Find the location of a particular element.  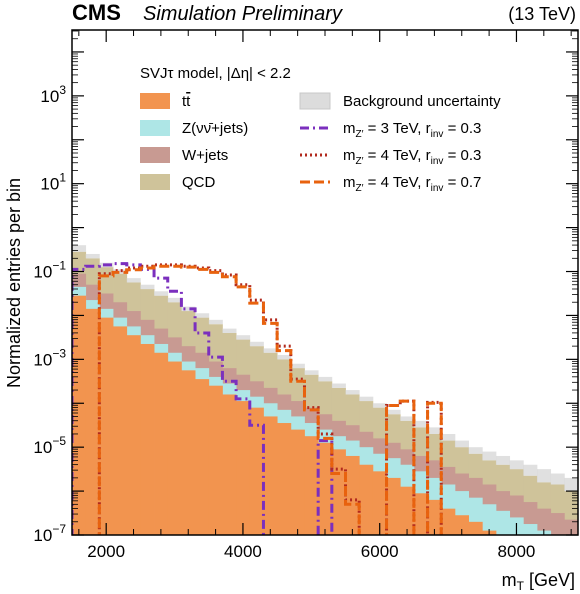

y-tick-label--7: 10⁻⁷ is located at coordinates (49, 533).